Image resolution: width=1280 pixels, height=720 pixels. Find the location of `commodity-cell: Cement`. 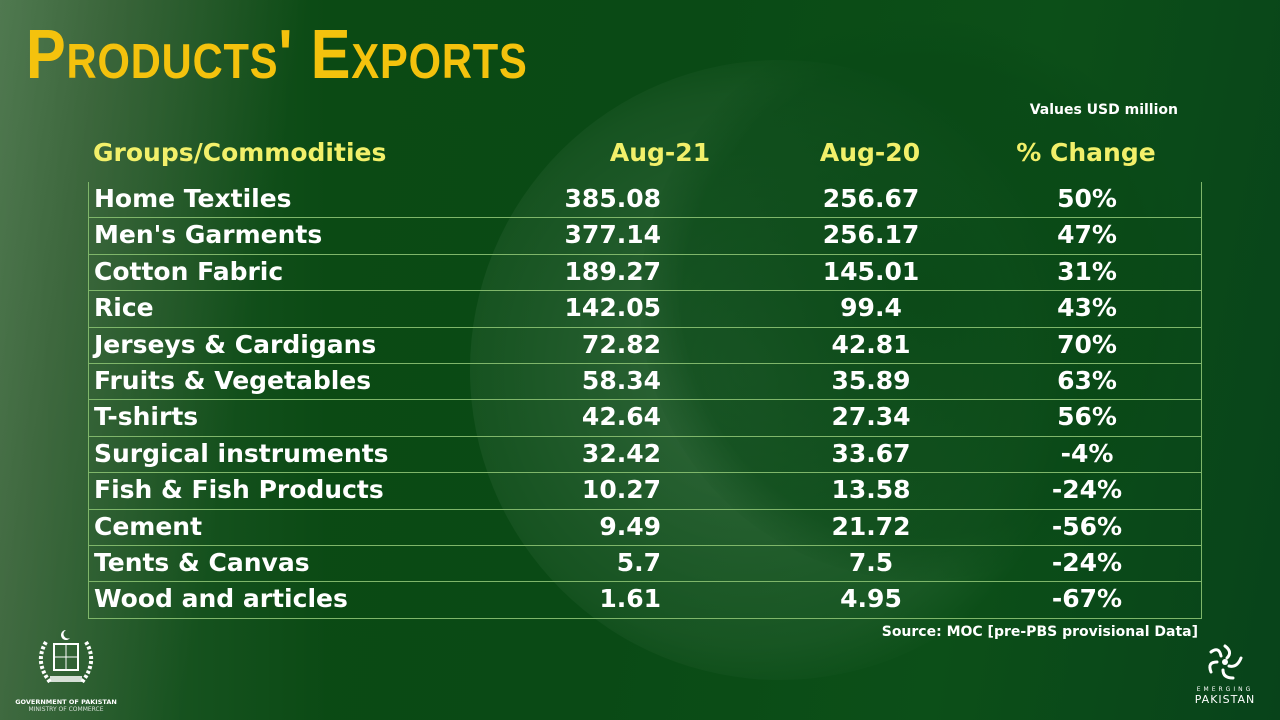

commodity-cell: Cement is located at coordinates (148, 526).